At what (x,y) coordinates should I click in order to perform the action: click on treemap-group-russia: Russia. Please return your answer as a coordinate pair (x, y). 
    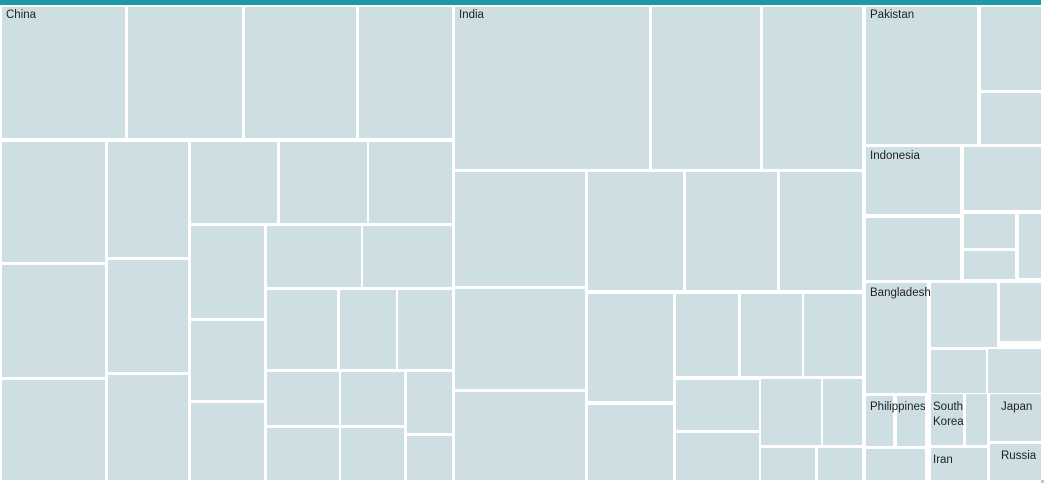
    Looking at the image, I should click on (1015, 462).